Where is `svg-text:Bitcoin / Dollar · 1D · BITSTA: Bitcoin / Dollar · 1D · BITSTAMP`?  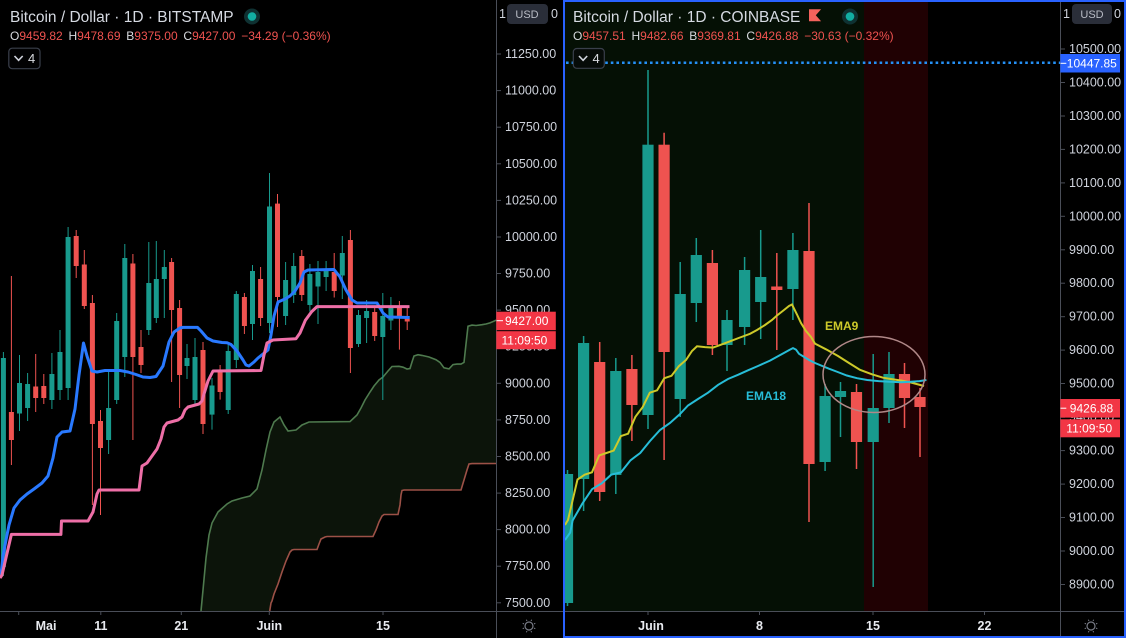 svg-text:Bitcoin / Dollar · 1D · BITSTA: Bitcoin / Dollar · 1D · BITSTAMP is located at coordinates (122, 17).